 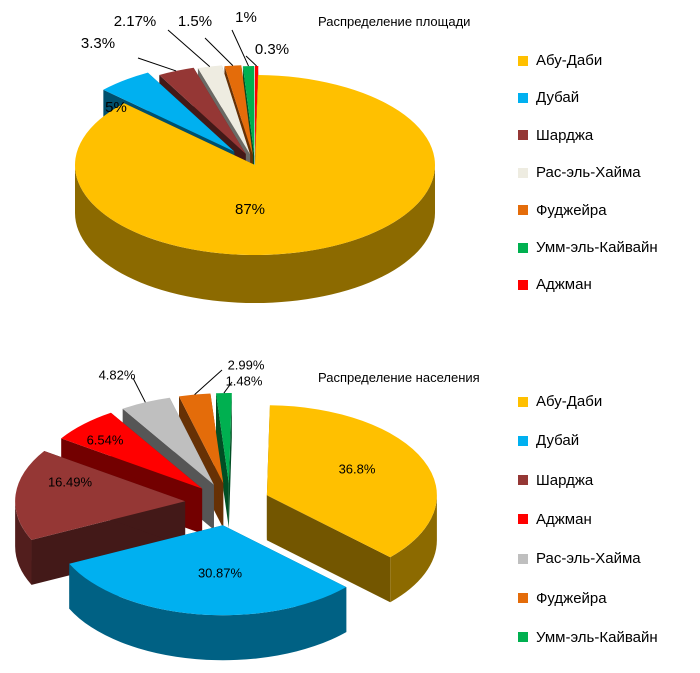 I want to click on pop-leader-умм-эль-кайвайн, so click(x=228, y=387).